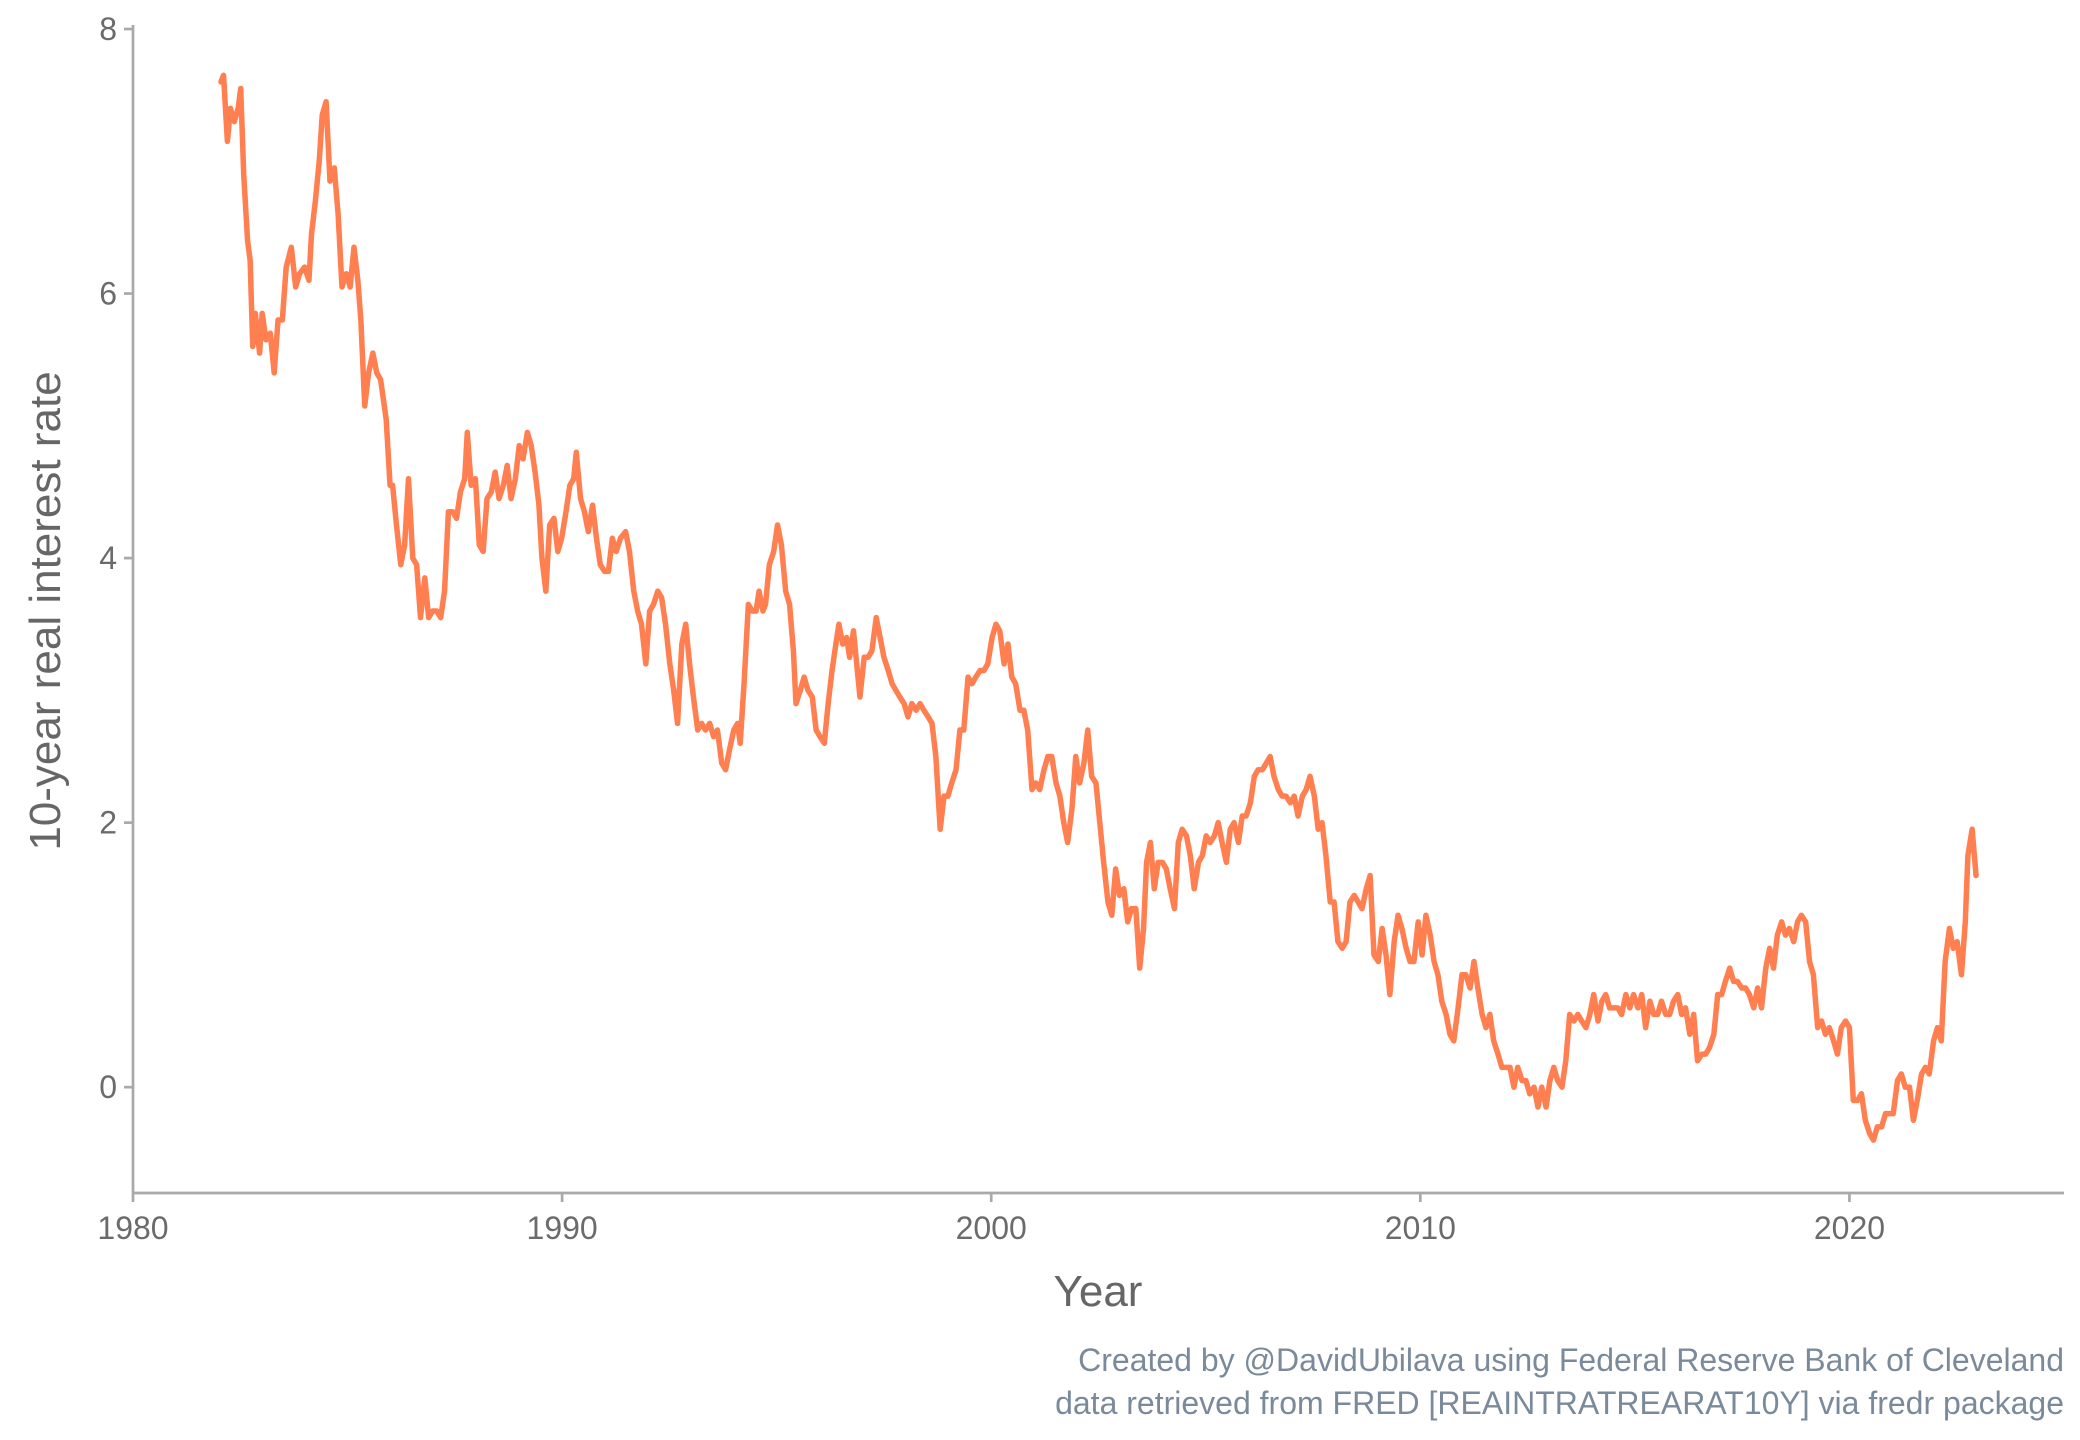  Describe the element at coordinates (108, 1087) in the screenshot. I see `y-tick-label: 0` at that location.